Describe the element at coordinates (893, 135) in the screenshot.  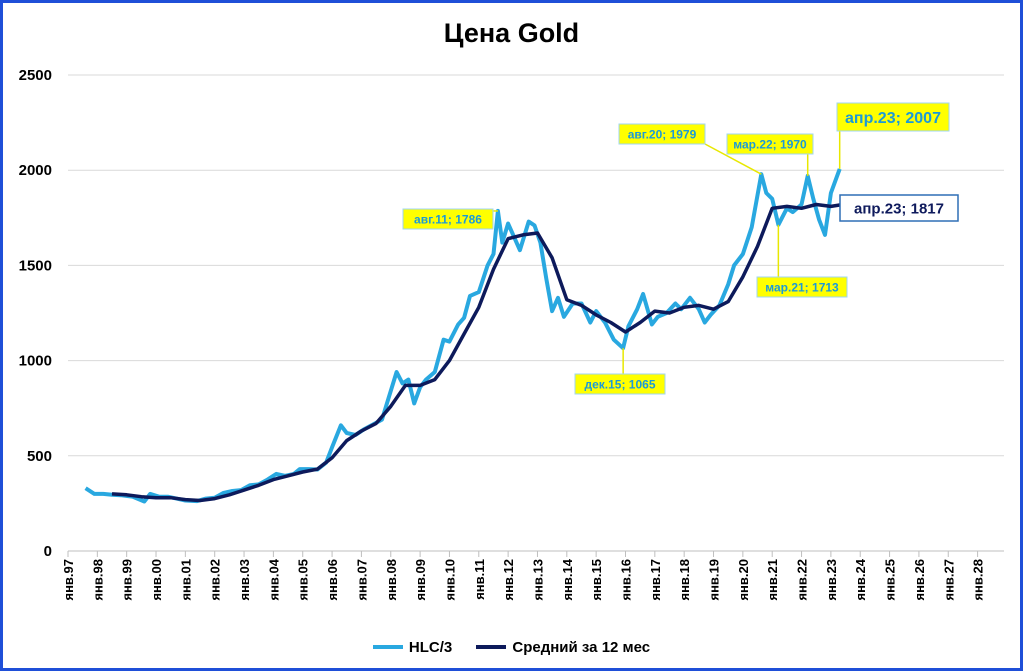
I see `annotation-callout: апр.23; 2007` at that location.